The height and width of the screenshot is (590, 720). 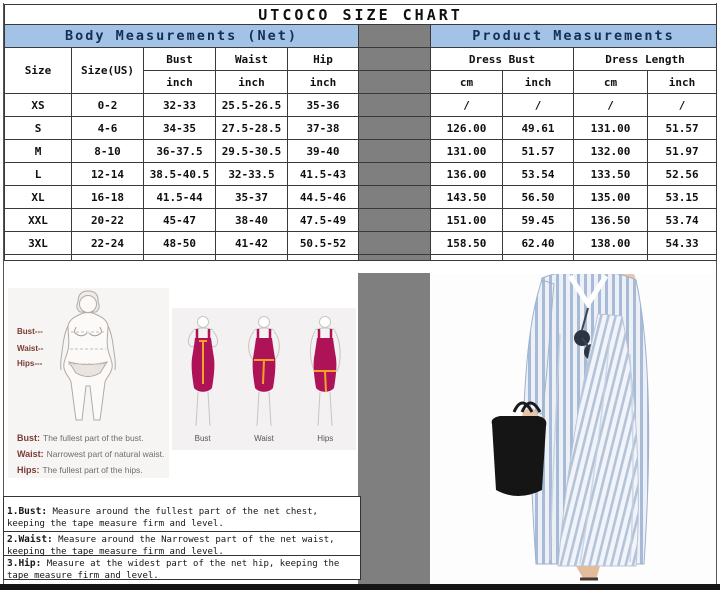 I want to click on cell-us: 8-10, so click(x=107, y=151).